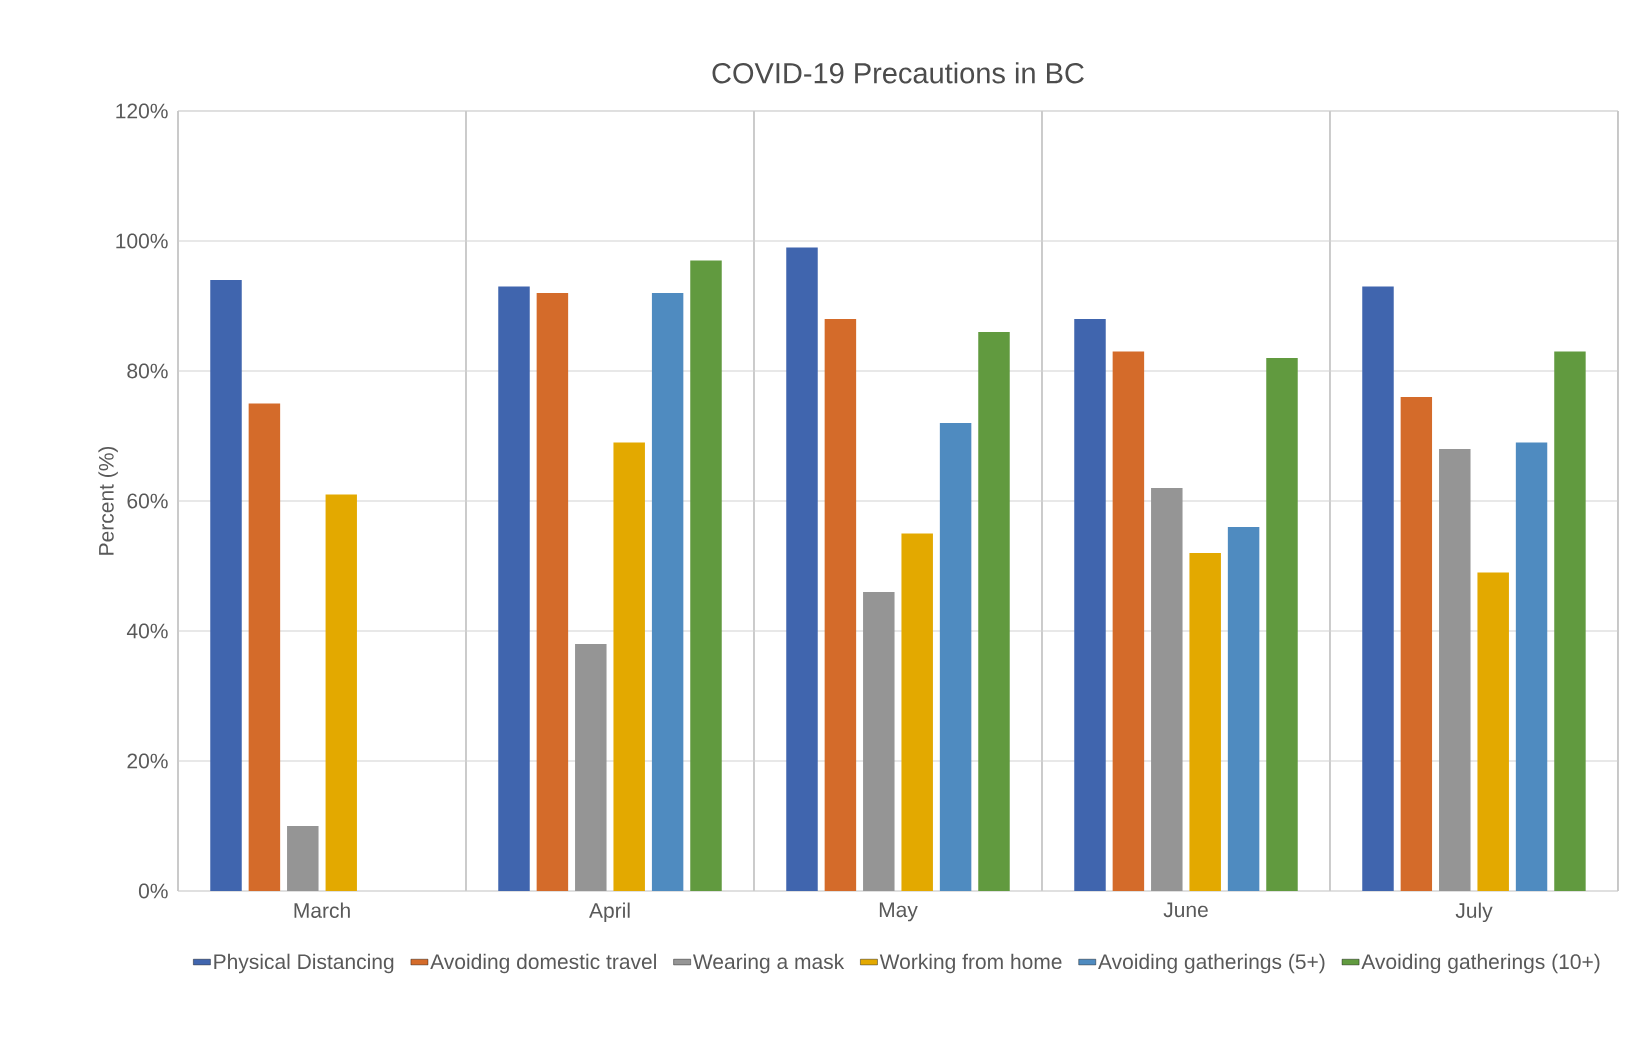 The height and width of the screenshot is (1053, 1636). Describe the element at coordinates (609, 912) in the screenshot. I see `x-tick-label: April` at that location.